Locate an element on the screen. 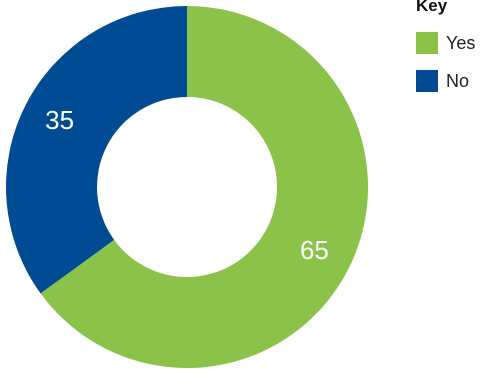  slice-label-yes: 65 is located at coordinates (314, 250).